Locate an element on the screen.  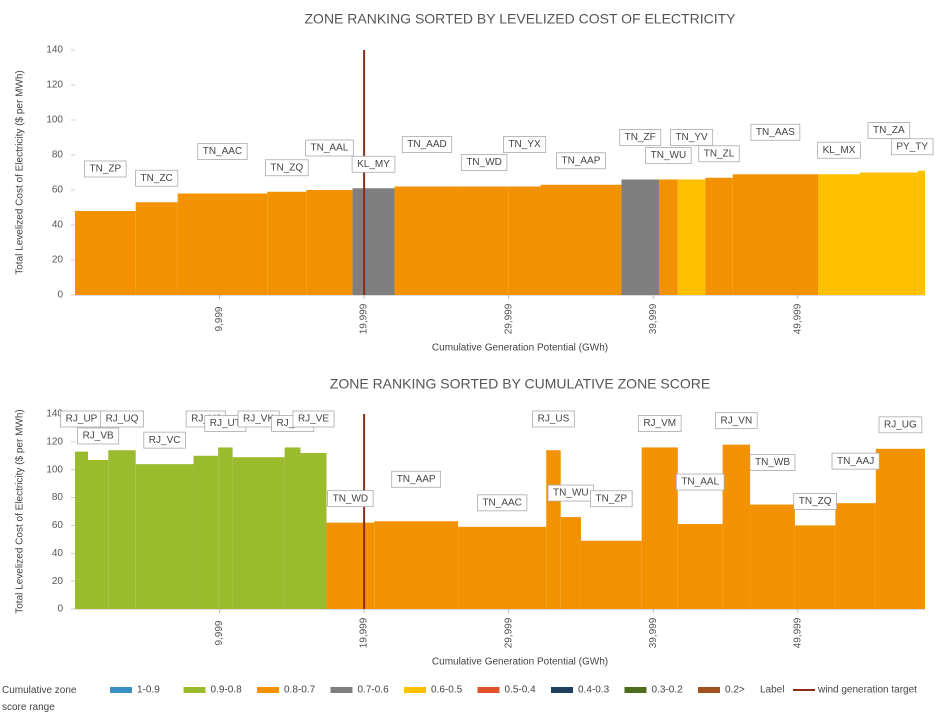
zone-label: KL_MY is located at coordinates (373, 164).